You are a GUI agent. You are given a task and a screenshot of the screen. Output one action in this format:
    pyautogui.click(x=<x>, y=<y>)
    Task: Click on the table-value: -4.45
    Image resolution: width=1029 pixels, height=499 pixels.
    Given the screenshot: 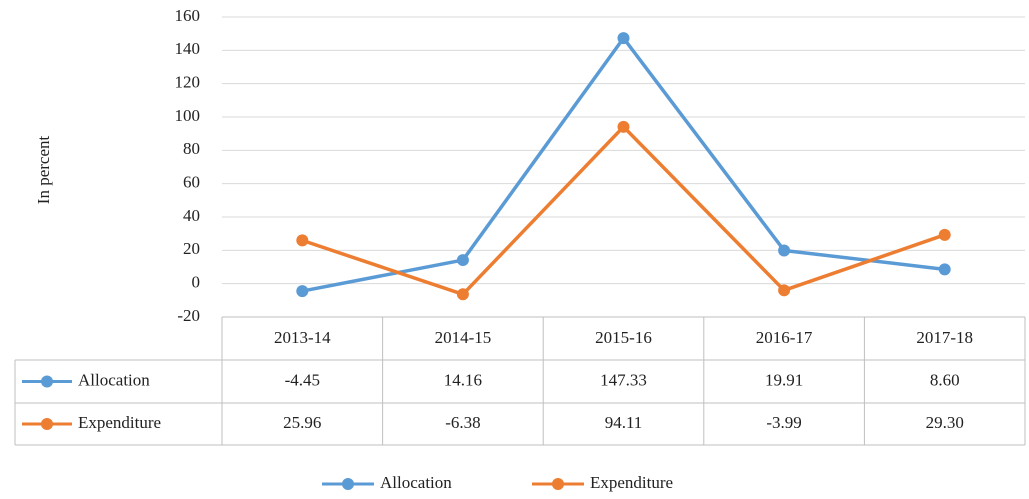 What is the action you would take?
    pyautogui.click(x=302, y=379)
    